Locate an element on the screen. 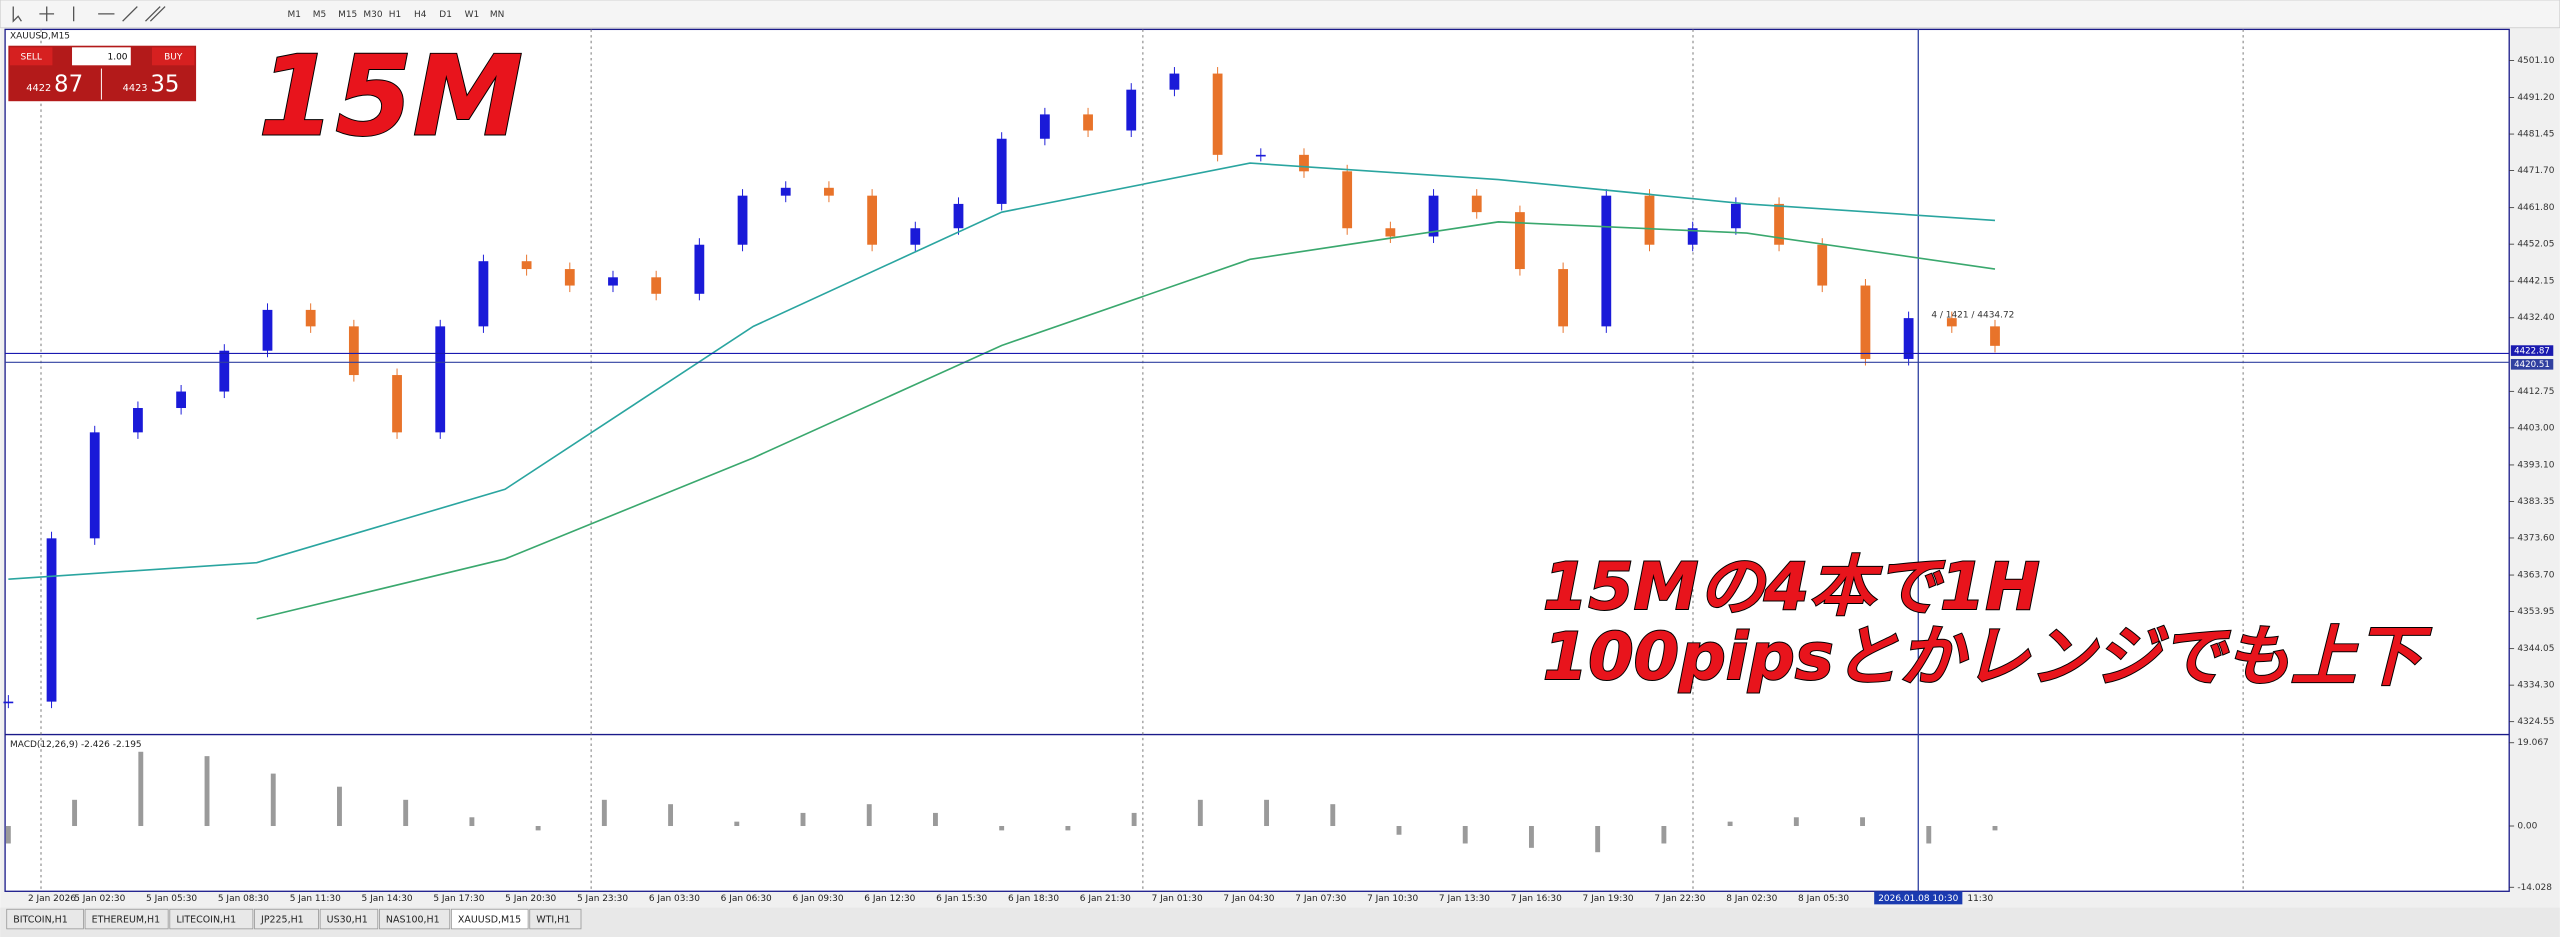  tab-label: NAS100,H1 is located at coordinates (413, 919).